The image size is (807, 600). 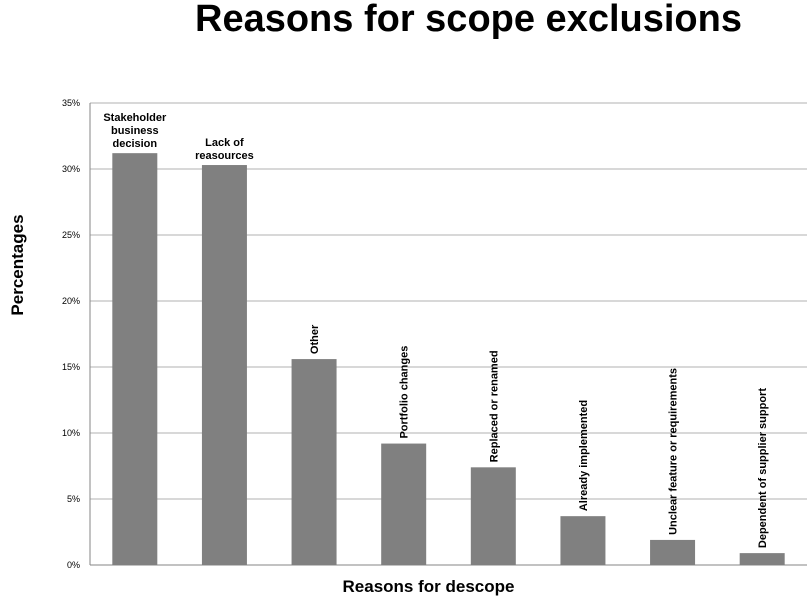 I want to click on y-tick-label: 35%, so click(x=71, y=103).